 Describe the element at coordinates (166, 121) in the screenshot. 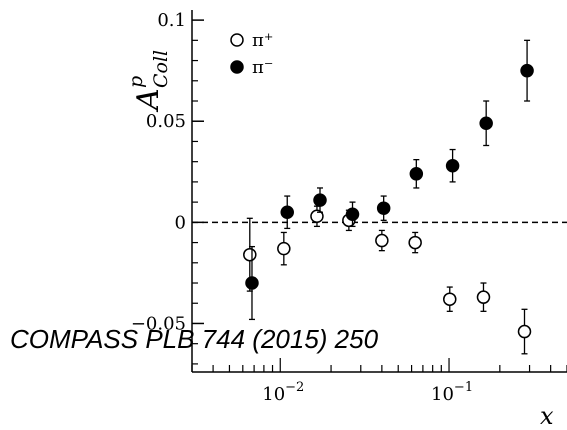

I see `y-tick-label: 0.05` at that location.